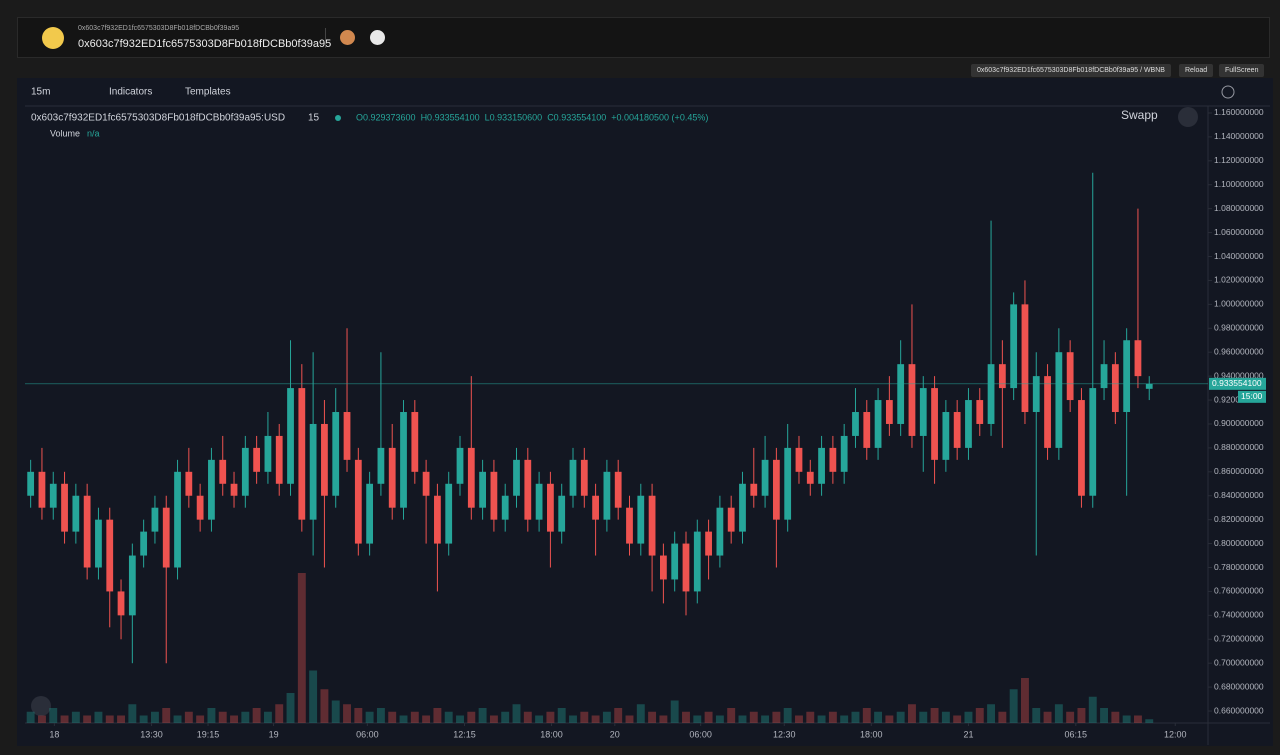  I want to click on telegram-icon, so click(1188, 117).